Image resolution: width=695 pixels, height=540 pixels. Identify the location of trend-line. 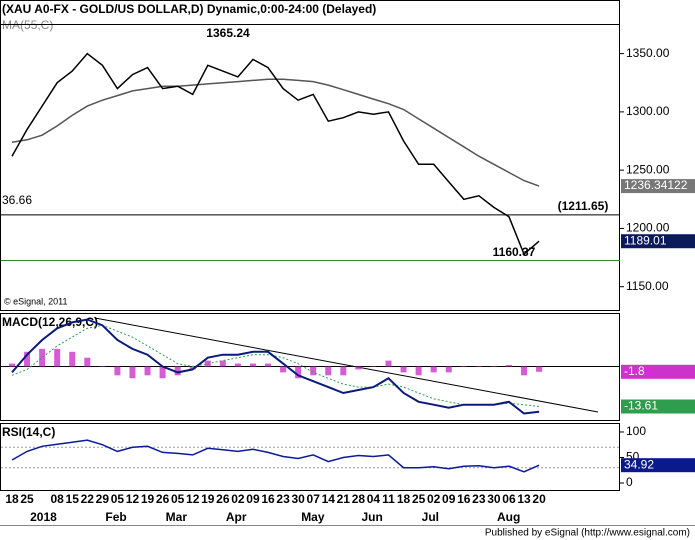
(346, 365).